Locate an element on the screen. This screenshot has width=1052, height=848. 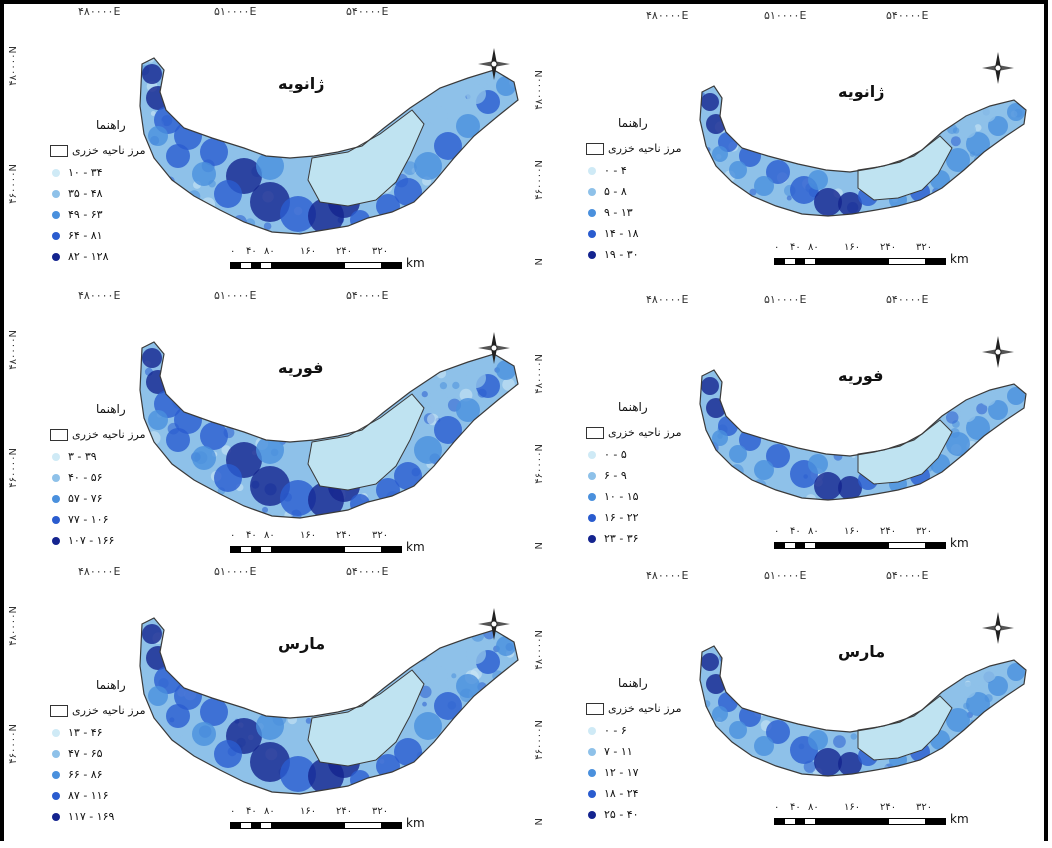
legend-item: ۰ - ۶ is located at coordinates (634, 734).